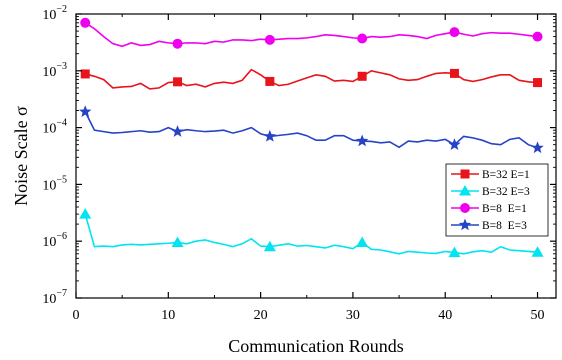 The image size is (562, 360). What do you see at coordinates (506, 175) in the screenshot?
I see `legend-label: B=32 E=1` at bounding box center [506, 175].